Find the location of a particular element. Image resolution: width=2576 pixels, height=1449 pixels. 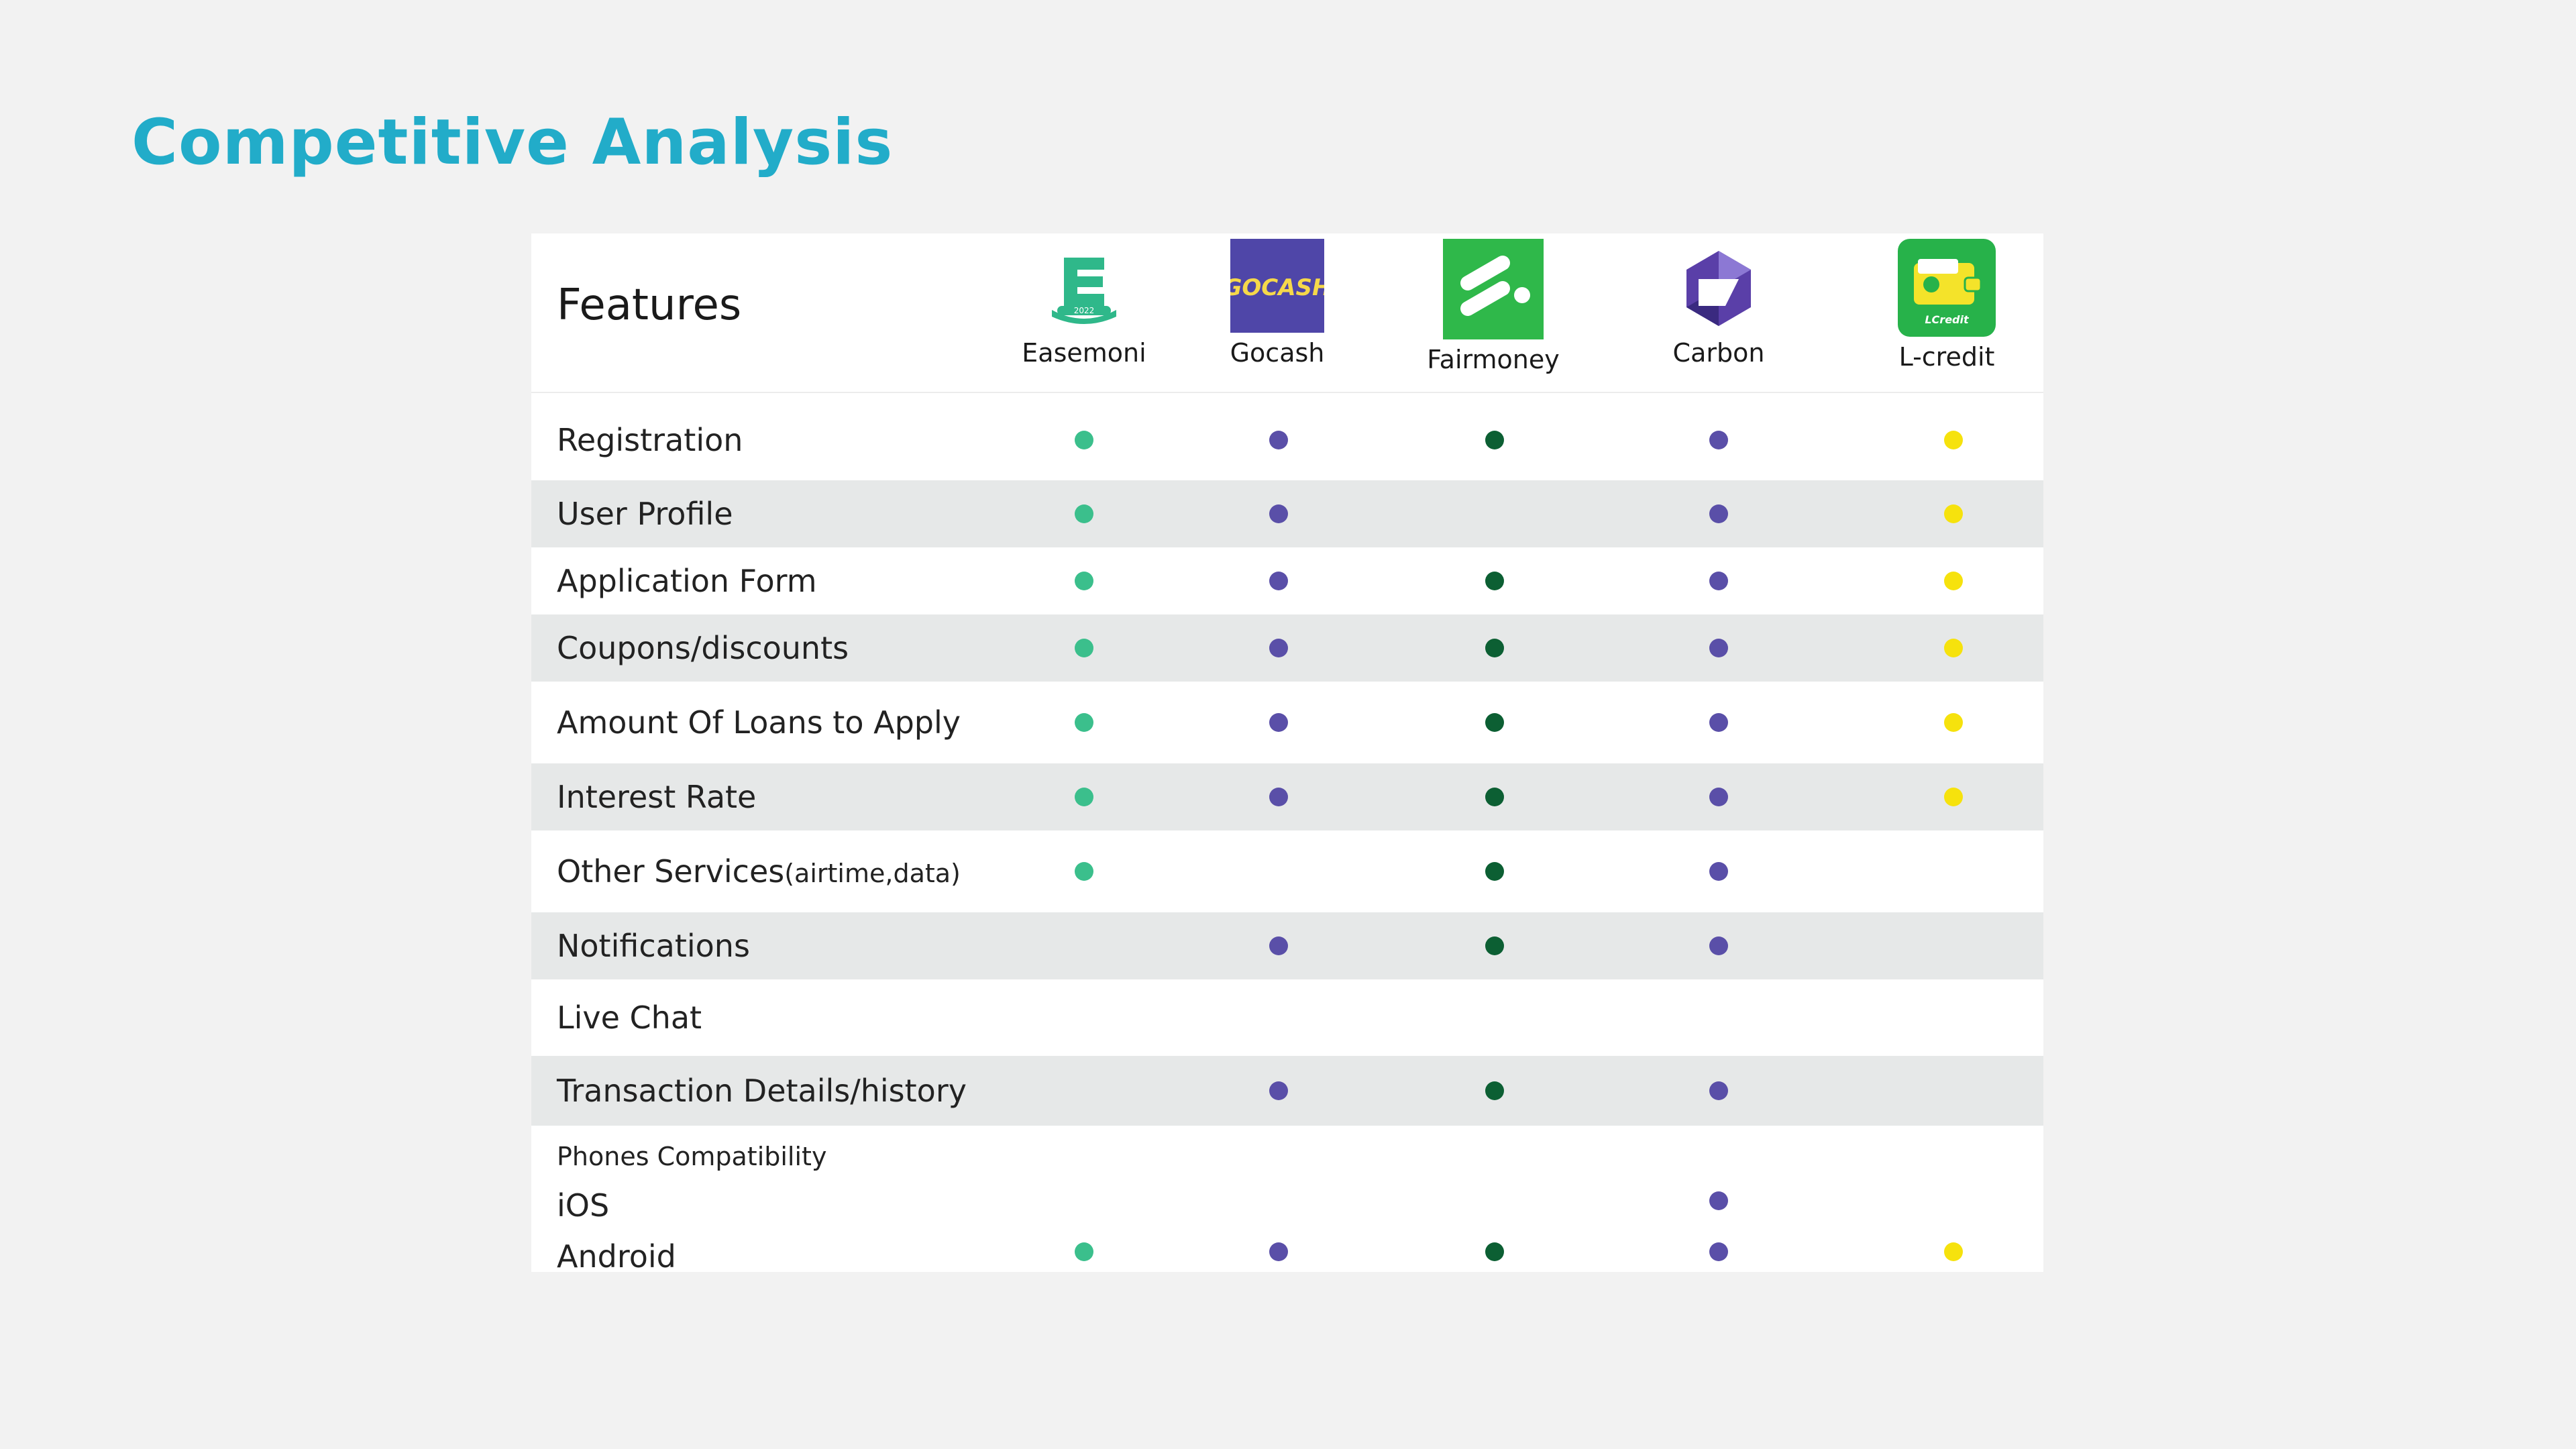

page-title: Competitive Analysis is located at coordinates (512, 142).